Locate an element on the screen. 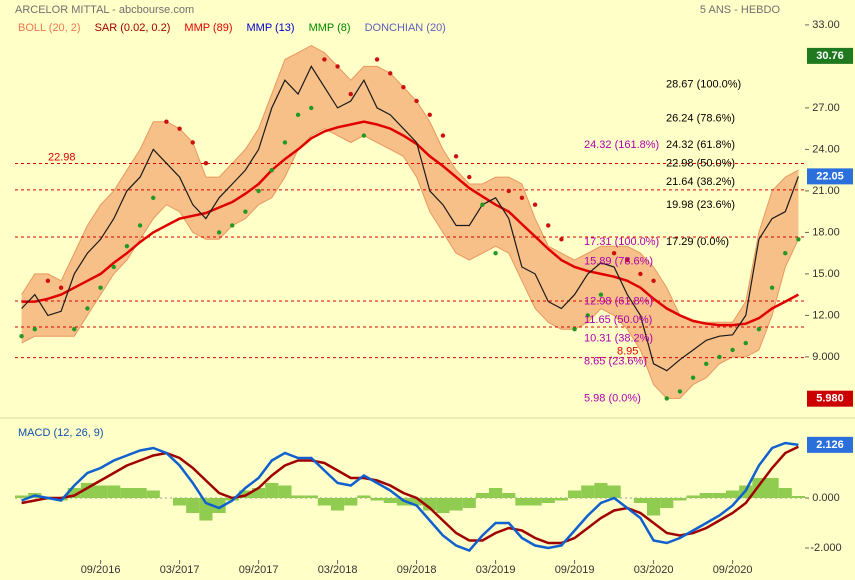  fib-ext-level: 17.31 (100.0%) is located at coordinates (621, 242).